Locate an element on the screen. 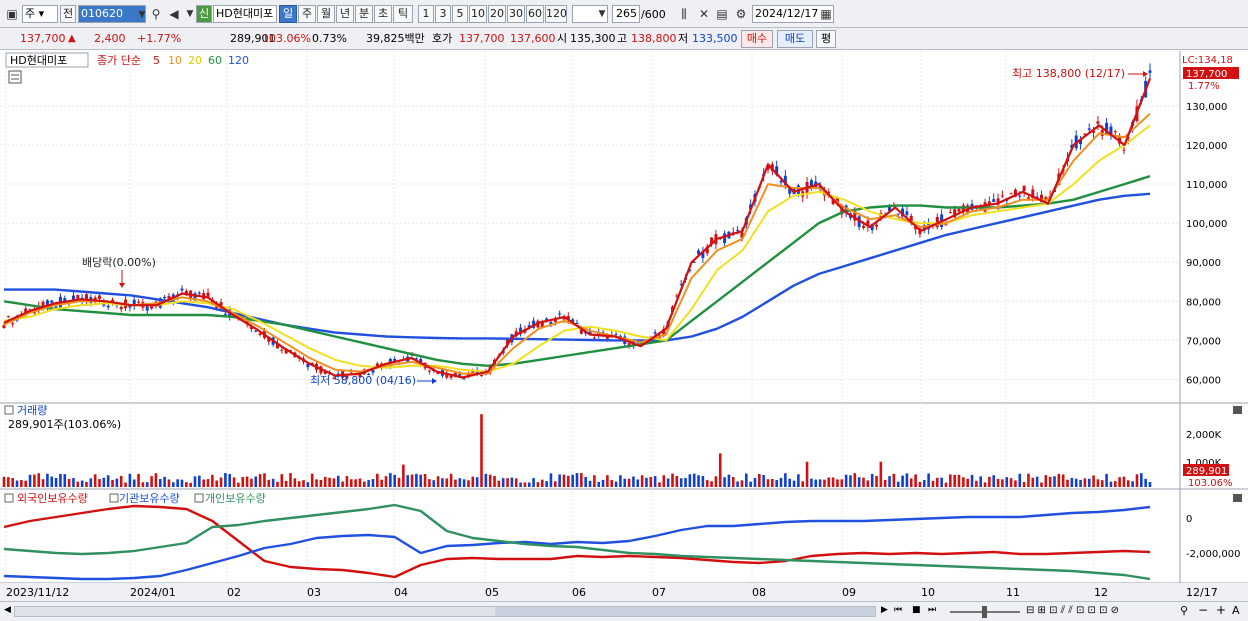  calendar-icon: ▦ is located at coordinates (826, 14).